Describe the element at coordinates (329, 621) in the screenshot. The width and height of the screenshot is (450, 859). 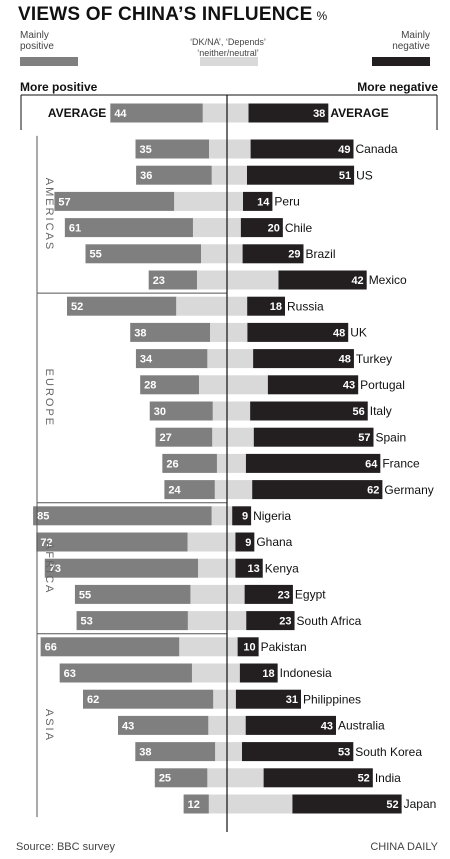
I see `country-label: South Africa` at that location.